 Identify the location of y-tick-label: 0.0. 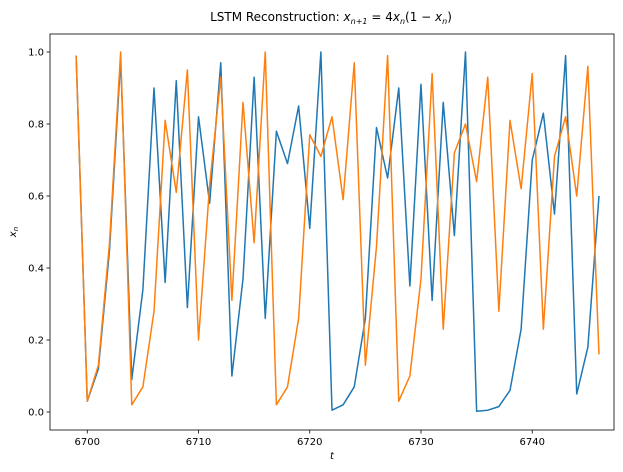
(36, 413).